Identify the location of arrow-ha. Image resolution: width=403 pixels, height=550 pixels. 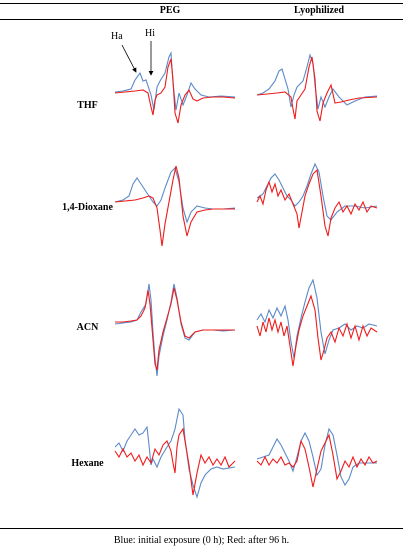
(129, 58).